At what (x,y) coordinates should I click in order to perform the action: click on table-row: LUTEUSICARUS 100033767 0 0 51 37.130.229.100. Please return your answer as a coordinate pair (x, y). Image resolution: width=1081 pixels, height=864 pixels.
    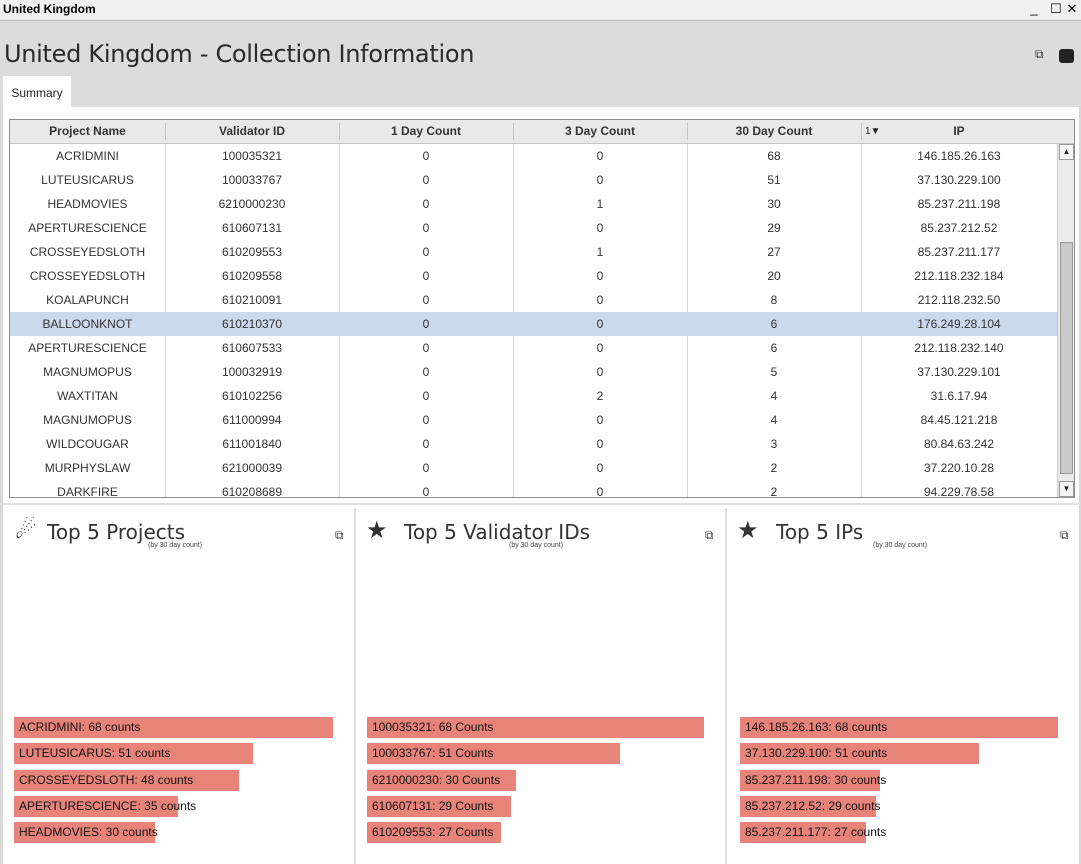
    Looking at the image, I should click on (533, 180).